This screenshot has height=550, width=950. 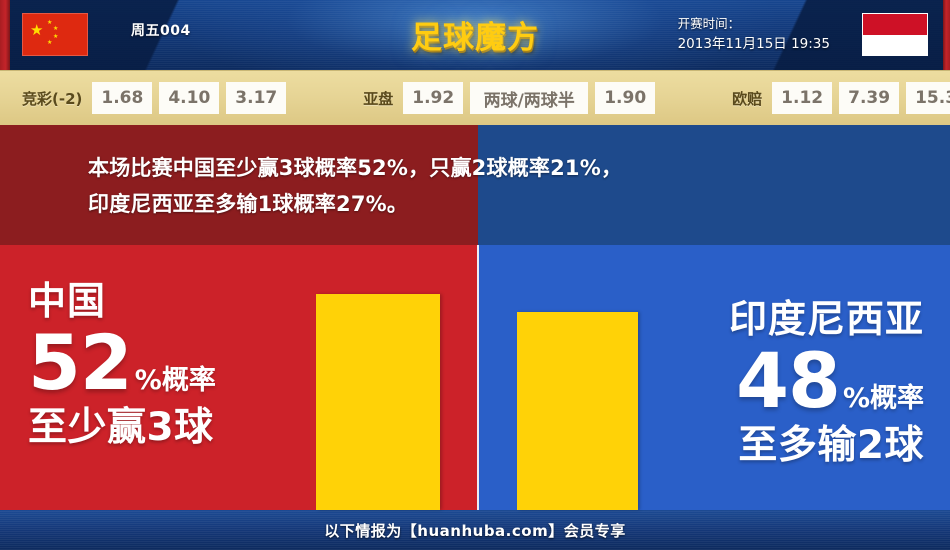 I want to click on home-percent-row: 52 %概率, so click(x=122, y=363).